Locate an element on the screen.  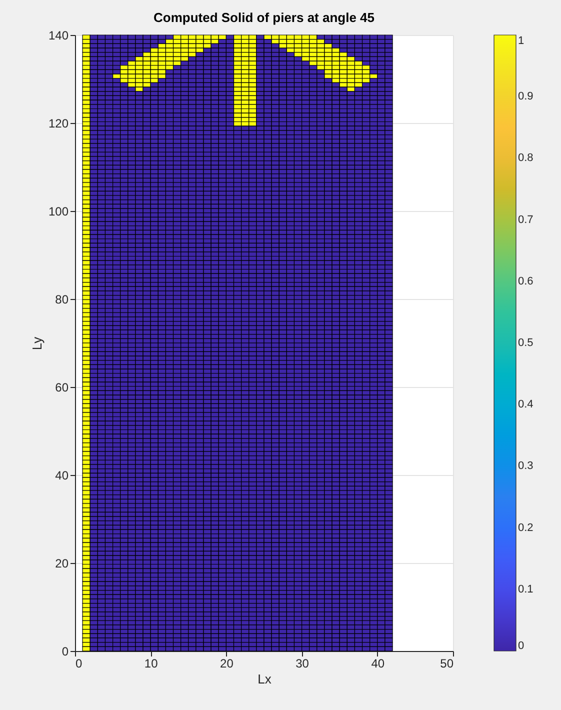
color-bar-label: 0.7 is located at coordinates (526, 220).